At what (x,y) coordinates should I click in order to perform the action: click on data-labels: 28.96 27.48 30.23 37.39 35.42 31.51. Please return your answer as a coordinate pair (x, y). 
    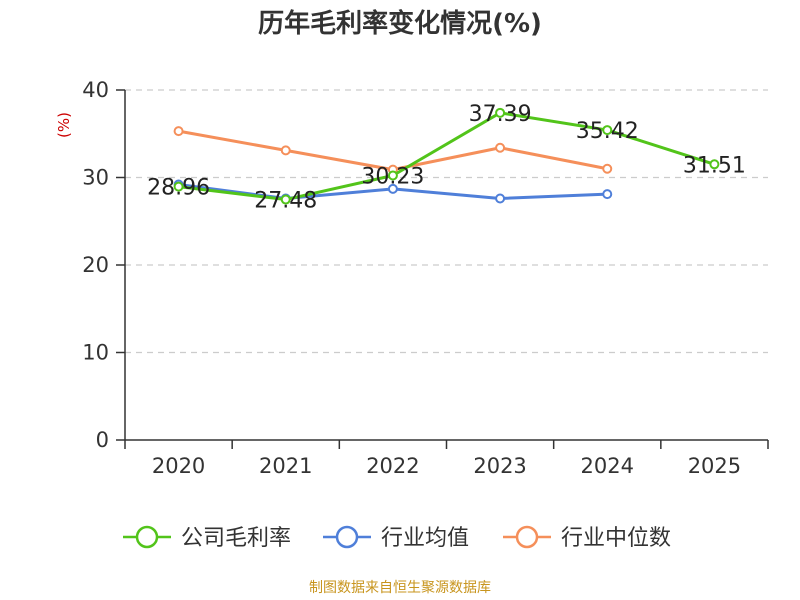
    Looking at the image, I should click on (446, 158).